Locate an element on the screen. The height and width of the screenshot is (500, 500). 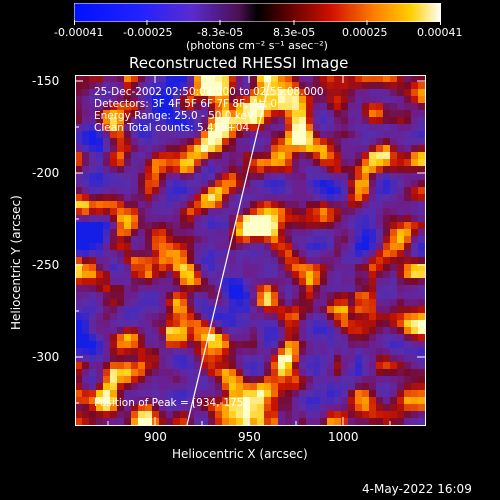
footer-timestamp: 4-May-2022 16:09 is located at coordinates (417, 489).